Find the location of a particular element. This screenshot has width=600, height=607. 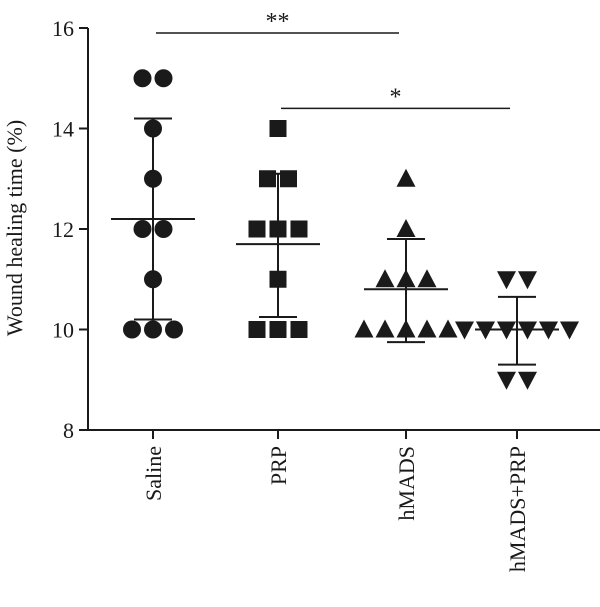

y-tick-label: 8 is located at coordinates (68, 430).